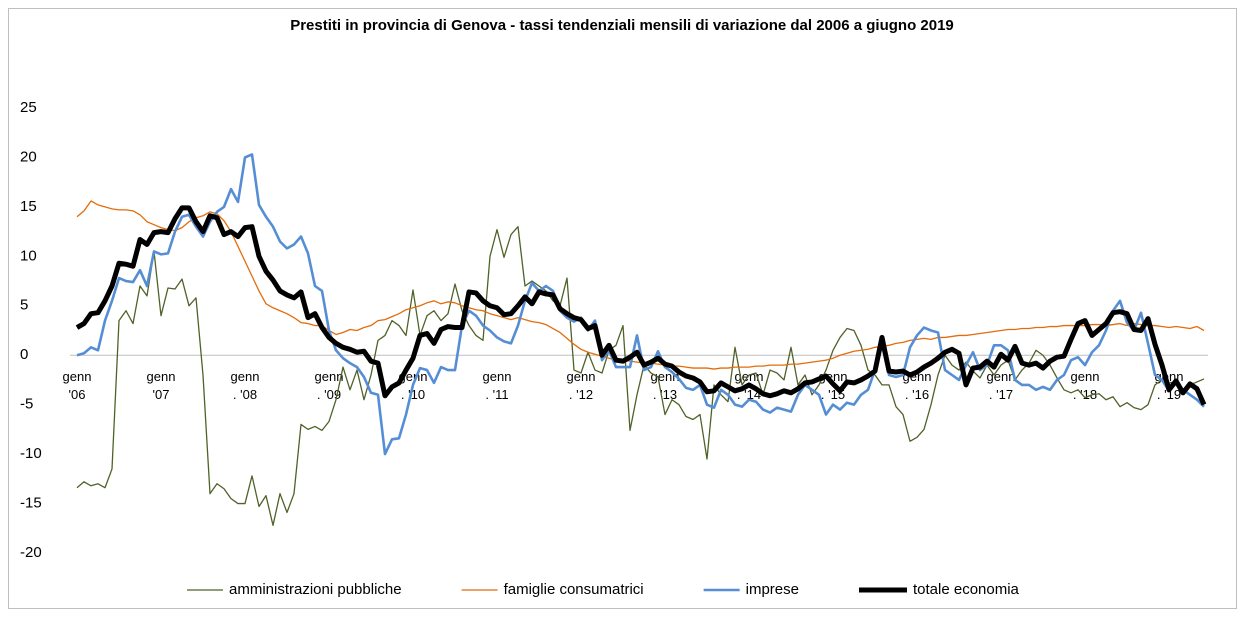 The height and width of the screenshot is (617, 1245). Describe the element at coordinates (966, 589) in the screenshot. I see `legend-label: totale economia` at that location.